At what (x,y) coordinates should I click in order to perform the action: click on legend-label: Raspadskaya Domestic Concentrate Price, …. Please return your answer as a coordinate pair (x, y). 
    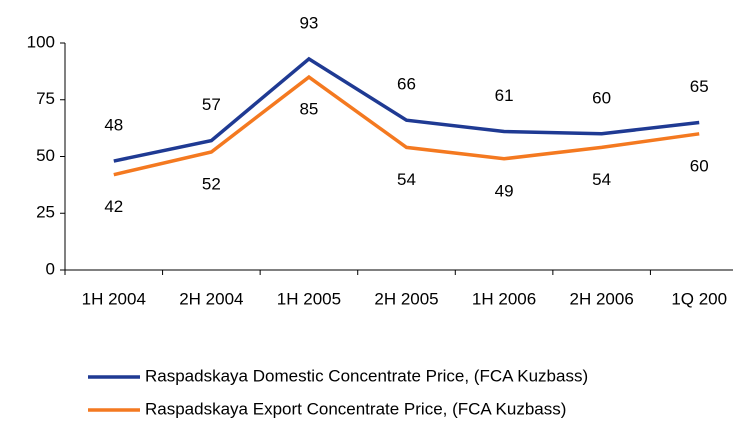
    Looking at the image, I should click on (366, 375).